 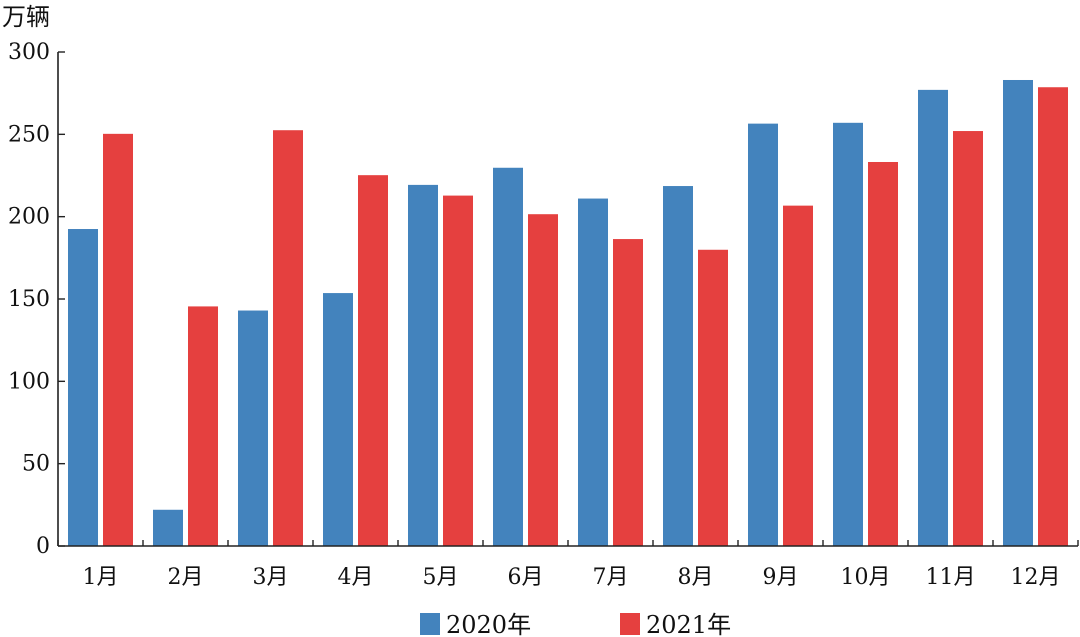 I want to click on legend: 2020年 2021年, so click(x=575, y=624).